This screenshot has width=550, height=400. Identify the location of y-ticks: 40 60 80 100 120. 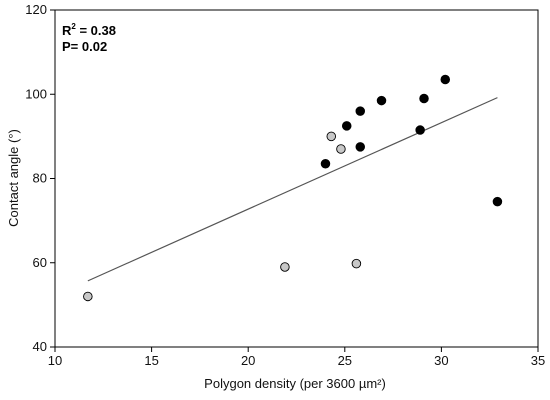
(40, 178).